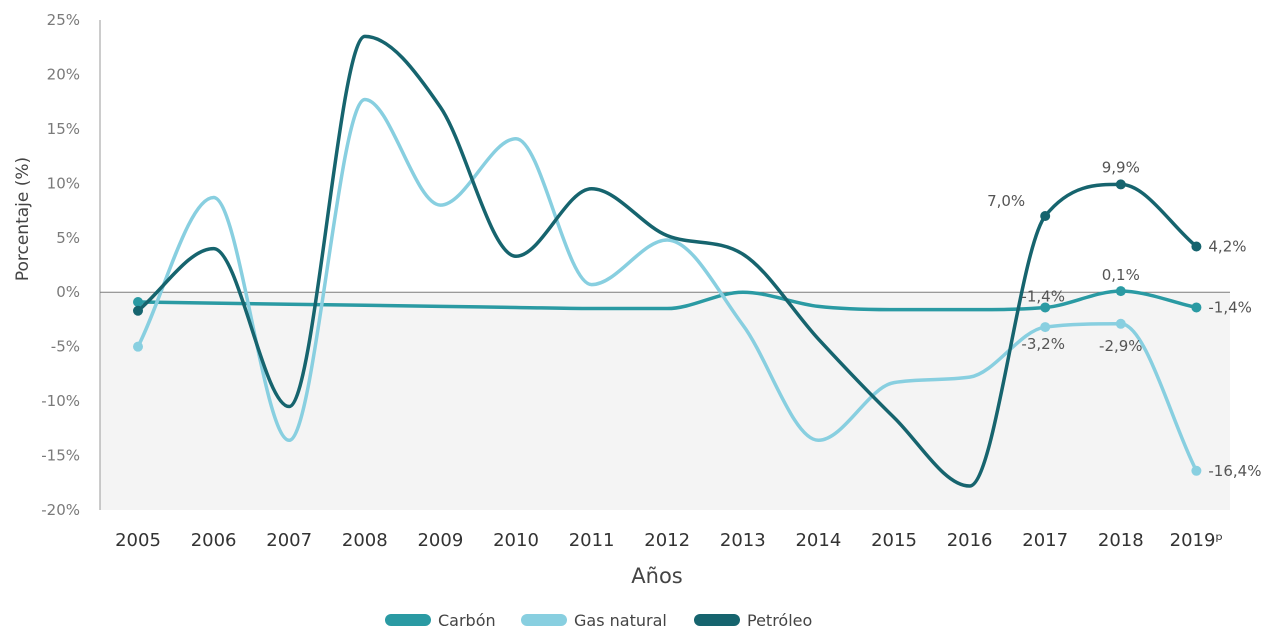 Image resolution: width=1263 pixels, height=631 pixels. I want to click on x-axis-title: Años, so click(656, 576).